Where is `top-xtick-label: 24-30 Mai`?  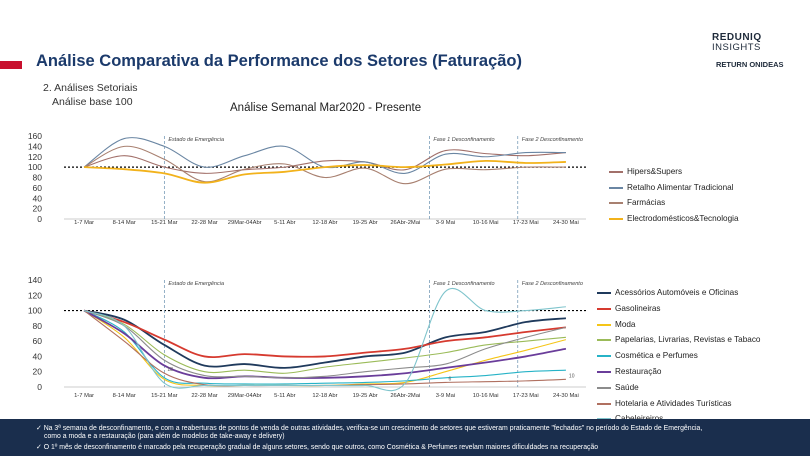 top-xtick-label: 24-30 Mai is located at coordinates (566, 223).